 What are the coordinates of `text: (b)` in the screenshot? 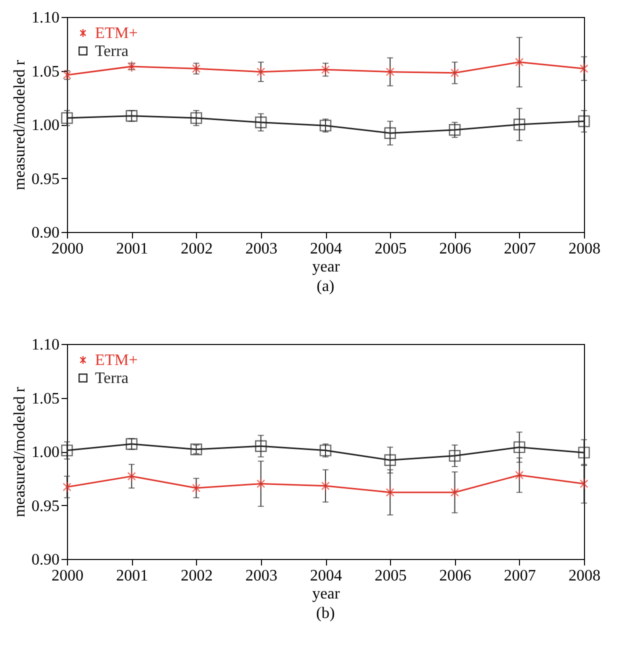 It's located at (325, 613).